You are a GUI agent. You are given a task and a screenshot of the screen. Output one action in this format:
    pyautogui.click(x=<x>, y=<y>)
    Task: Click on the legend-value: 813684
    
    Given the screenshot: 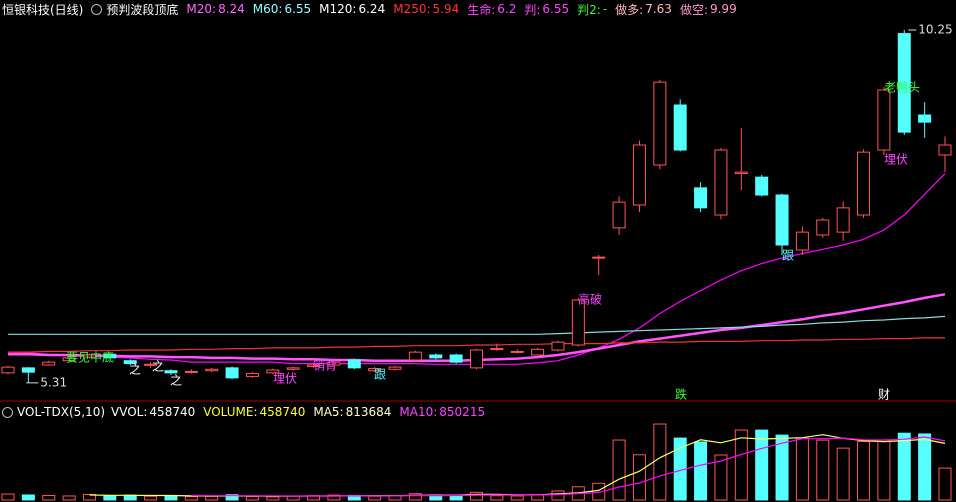 What is the action you would take?
    pyautogui.click(x=368, y=412)
    